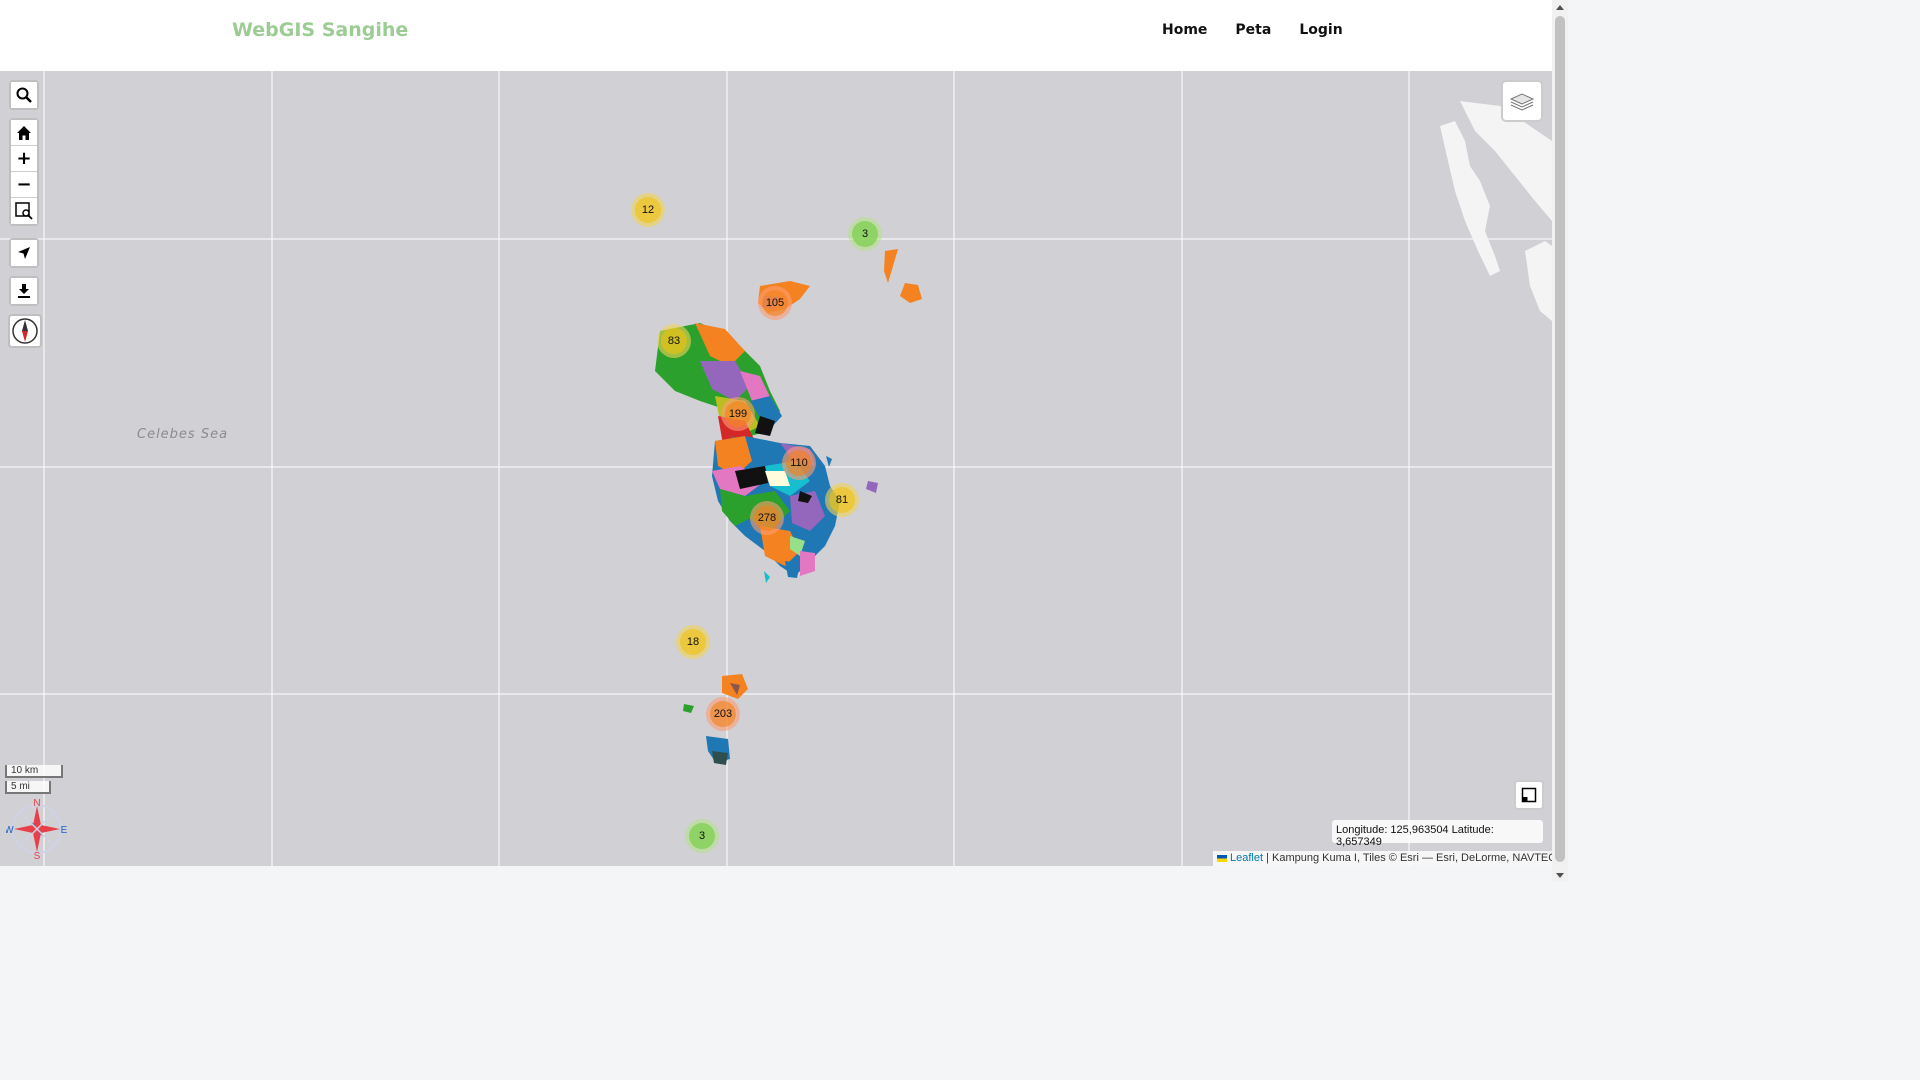  I want to click on marker-cluster: 18, so click(693, 642).